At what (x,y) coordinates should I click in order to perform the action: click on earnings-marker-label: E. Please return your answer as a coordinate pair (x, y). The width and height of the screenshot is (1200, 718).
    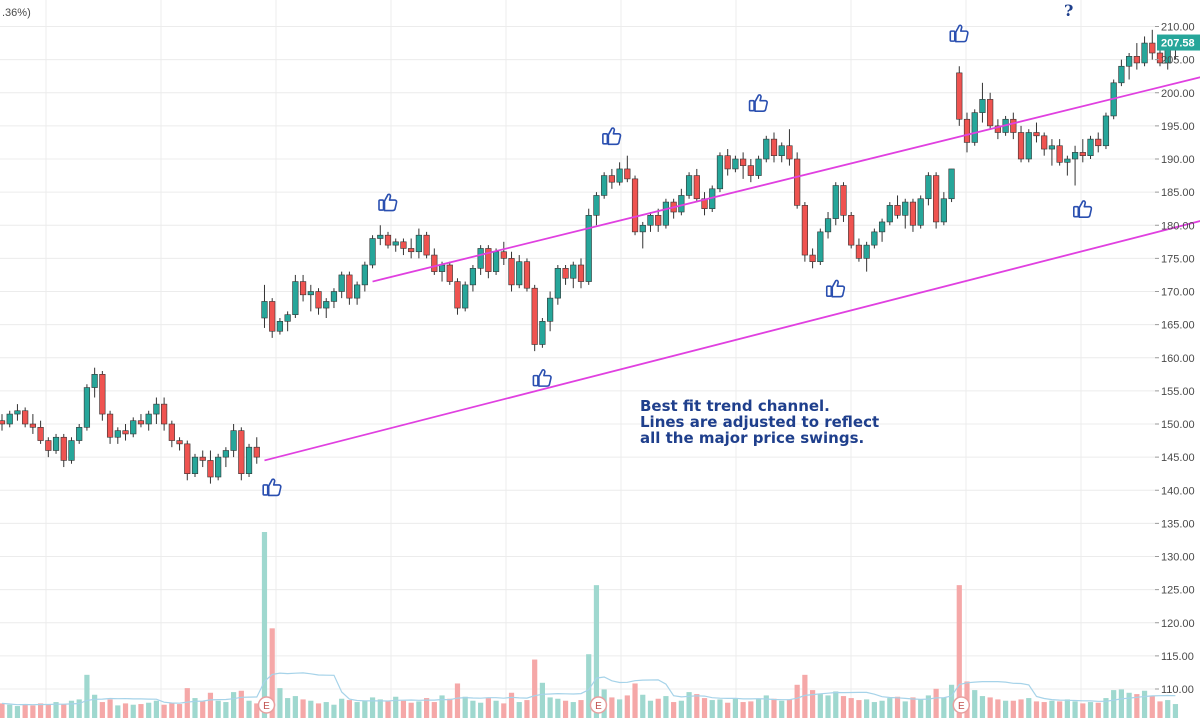
    Looking at the image, I should click on (961, 706).